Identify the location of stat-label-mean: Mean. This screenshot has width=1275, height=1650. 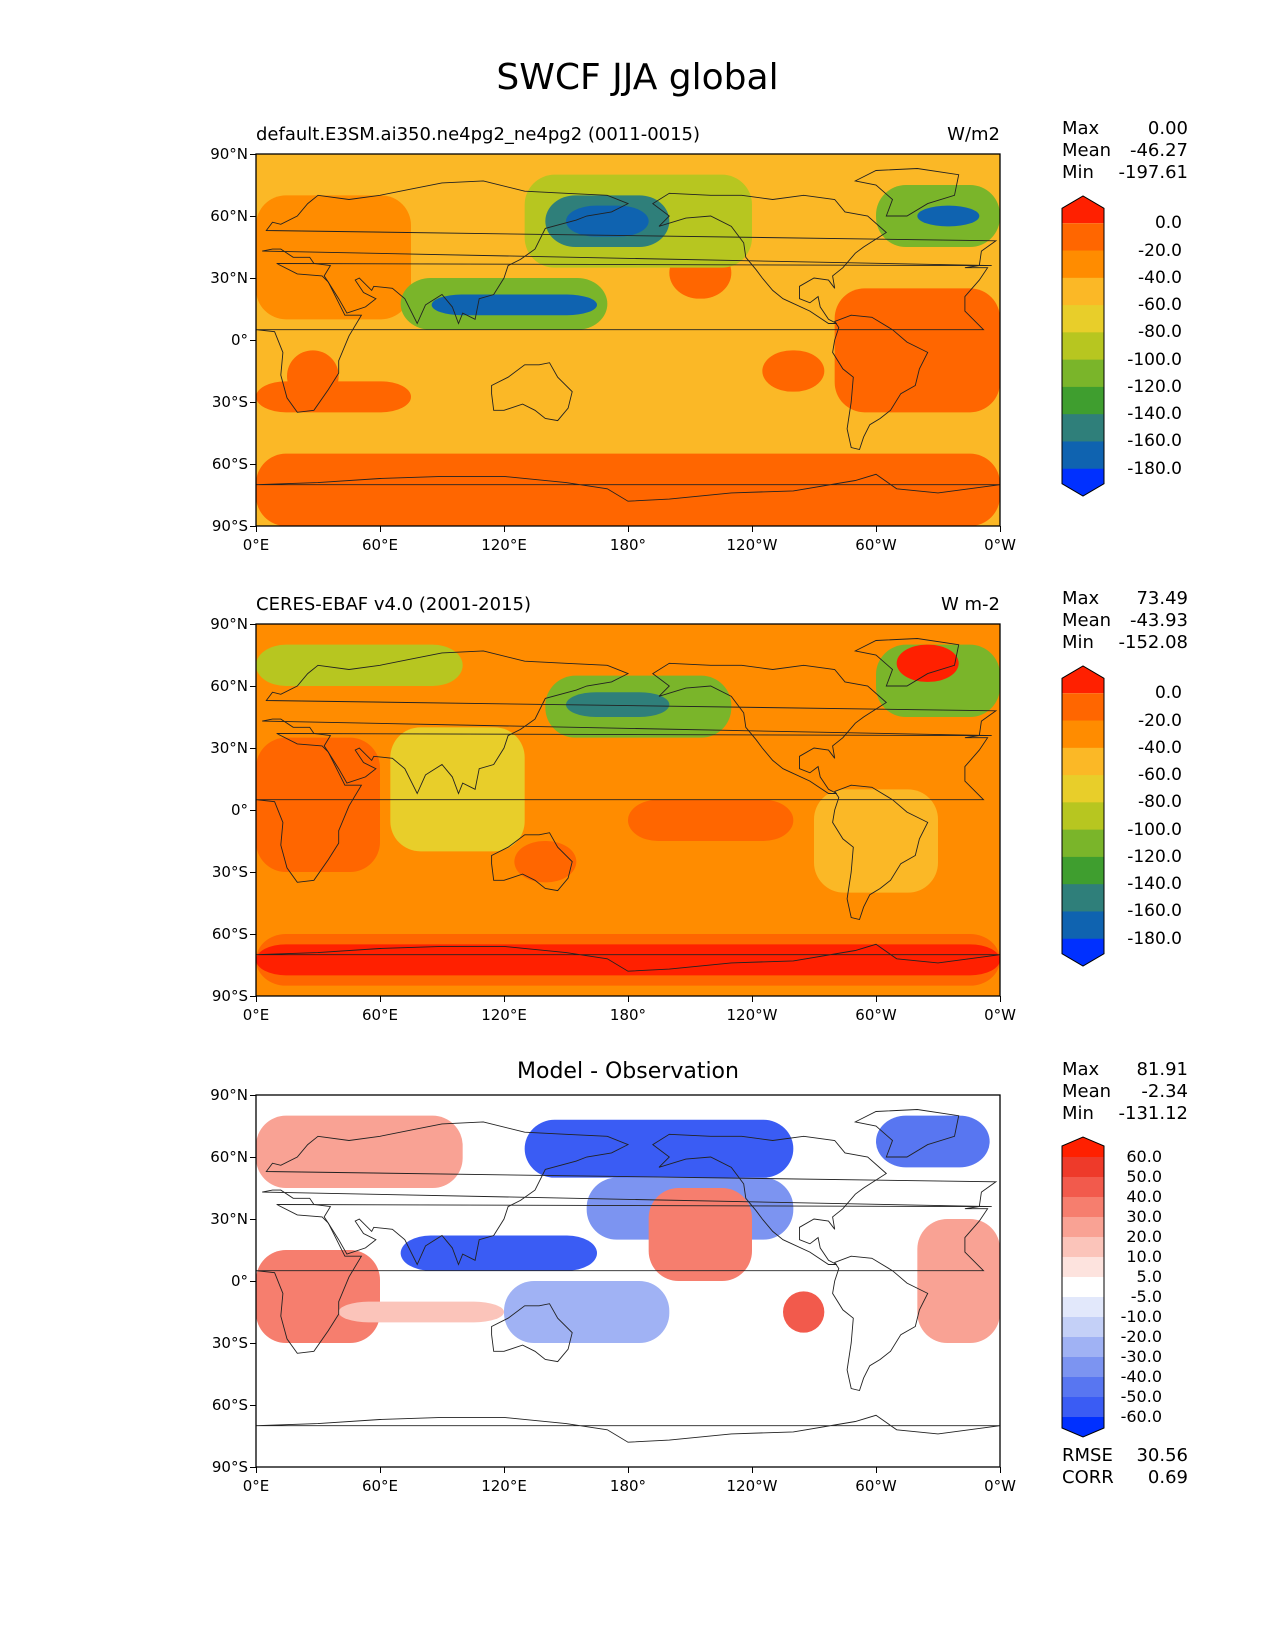
(1087, 620).